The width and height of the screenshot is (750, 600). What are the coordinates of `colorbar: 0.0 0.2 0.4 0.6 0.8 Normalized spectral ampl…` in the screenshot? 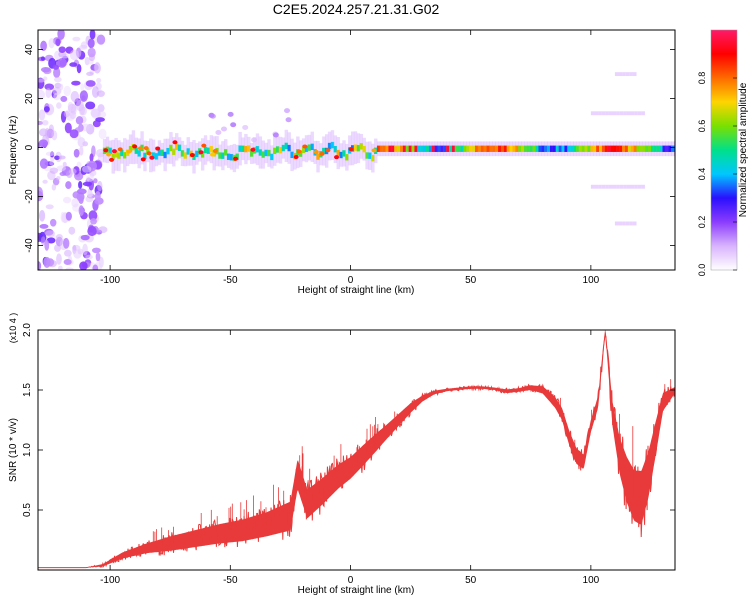 It's located at (723, 152).